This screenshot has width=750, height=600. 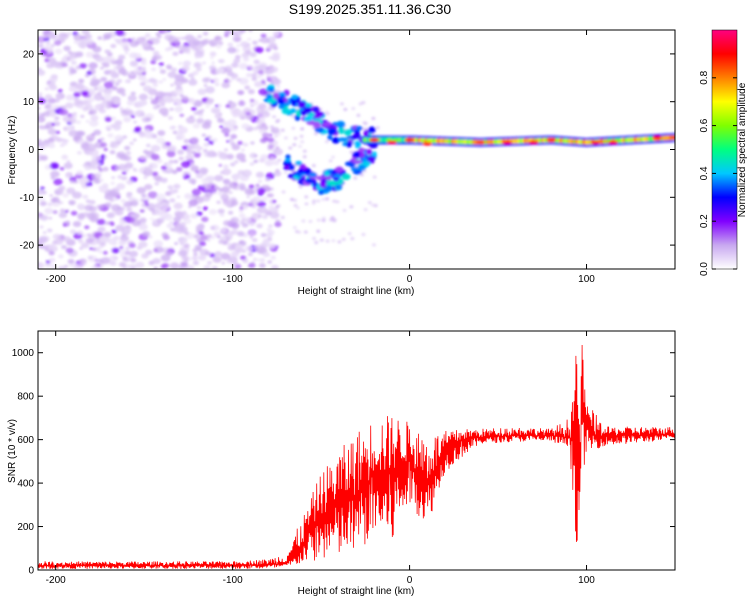 What do you see at coordinates (56, 279) in the screenshot?
I see `x-tick-label: -200` at bounding box center [56, 279].